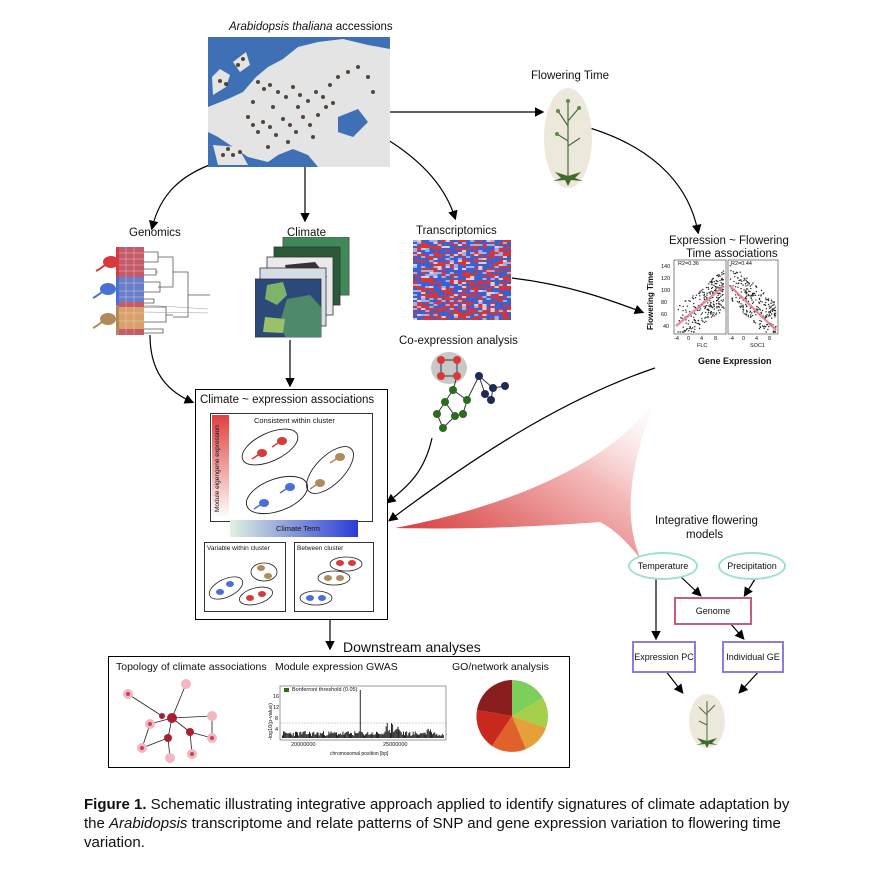 The height and width of the screenshot is (870, 895). What do you see at coordinates (676, 339) in the screenshot?
I see `scatter-xtick-l1: -4` at bounding box center [676, 339].